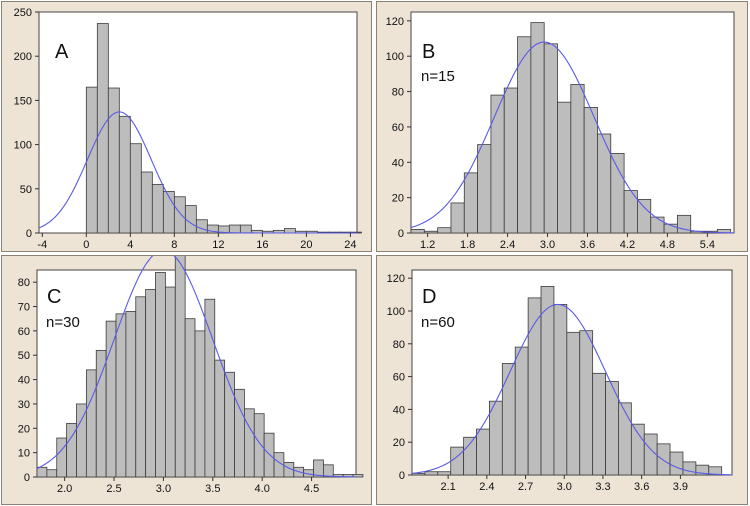 Image resolution: width=750 pixels, height=506 pixels. What do you see at coordinates (24, 405) in the screenshot?
I see `y-tick-label: 30` at bounding box center [24, 405].